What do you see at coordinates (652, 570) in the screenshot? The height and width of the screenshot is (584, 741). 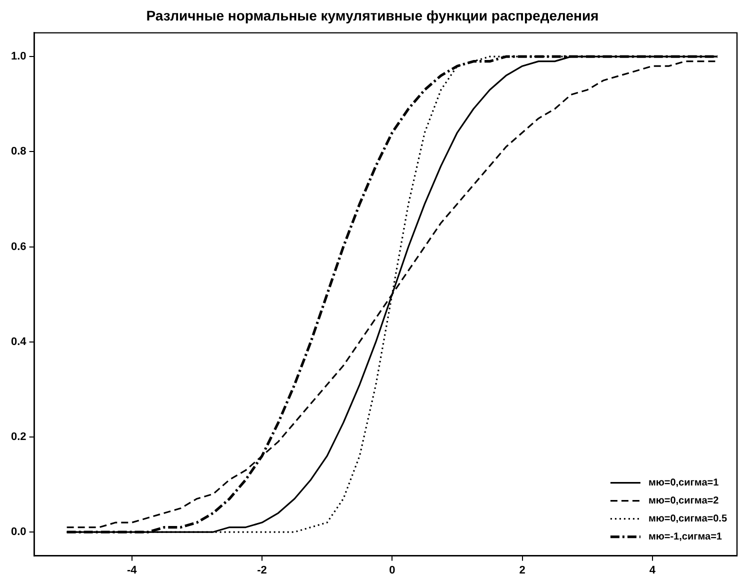 I see `x-tick-label: 4` at bounding box center [652, 570].